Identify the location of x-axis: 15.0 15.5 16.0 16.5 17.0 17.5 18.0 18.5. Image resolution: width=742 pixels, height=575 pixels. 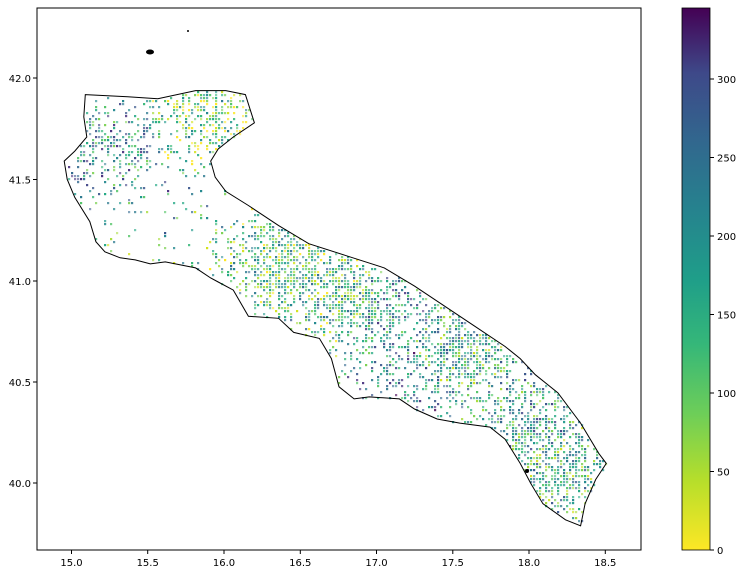
(338, 559).